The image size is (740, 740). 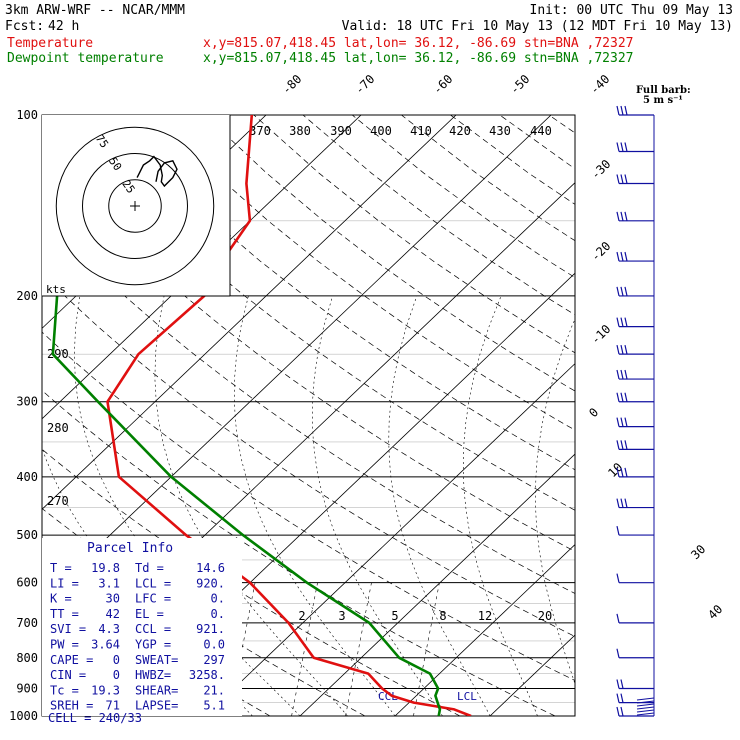 I want to click on parcel-row-field: T =, so click(x=61, y=568).